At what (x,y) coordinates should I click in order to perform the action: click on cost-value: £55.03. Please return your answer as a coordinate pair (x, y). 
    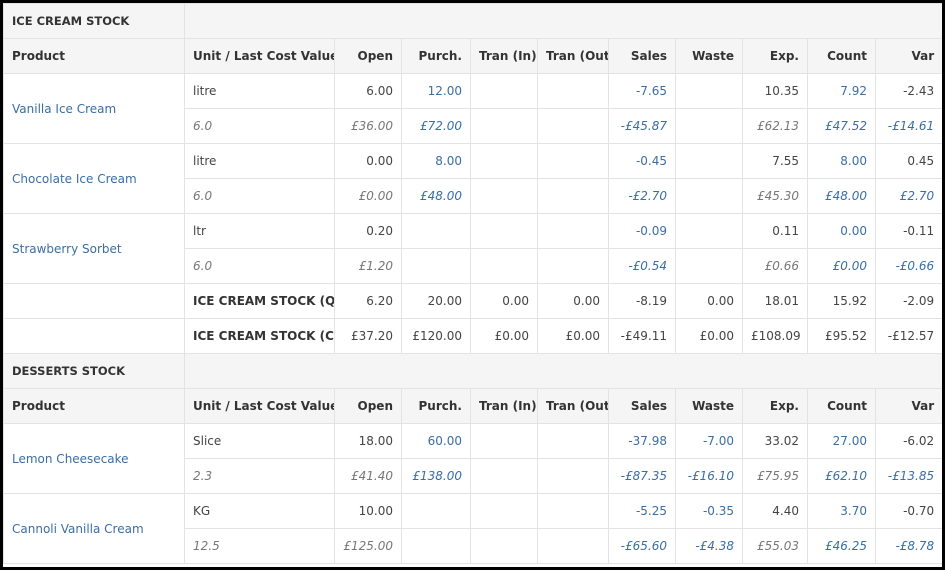
    Looking at the image, I should click on (775, 546).